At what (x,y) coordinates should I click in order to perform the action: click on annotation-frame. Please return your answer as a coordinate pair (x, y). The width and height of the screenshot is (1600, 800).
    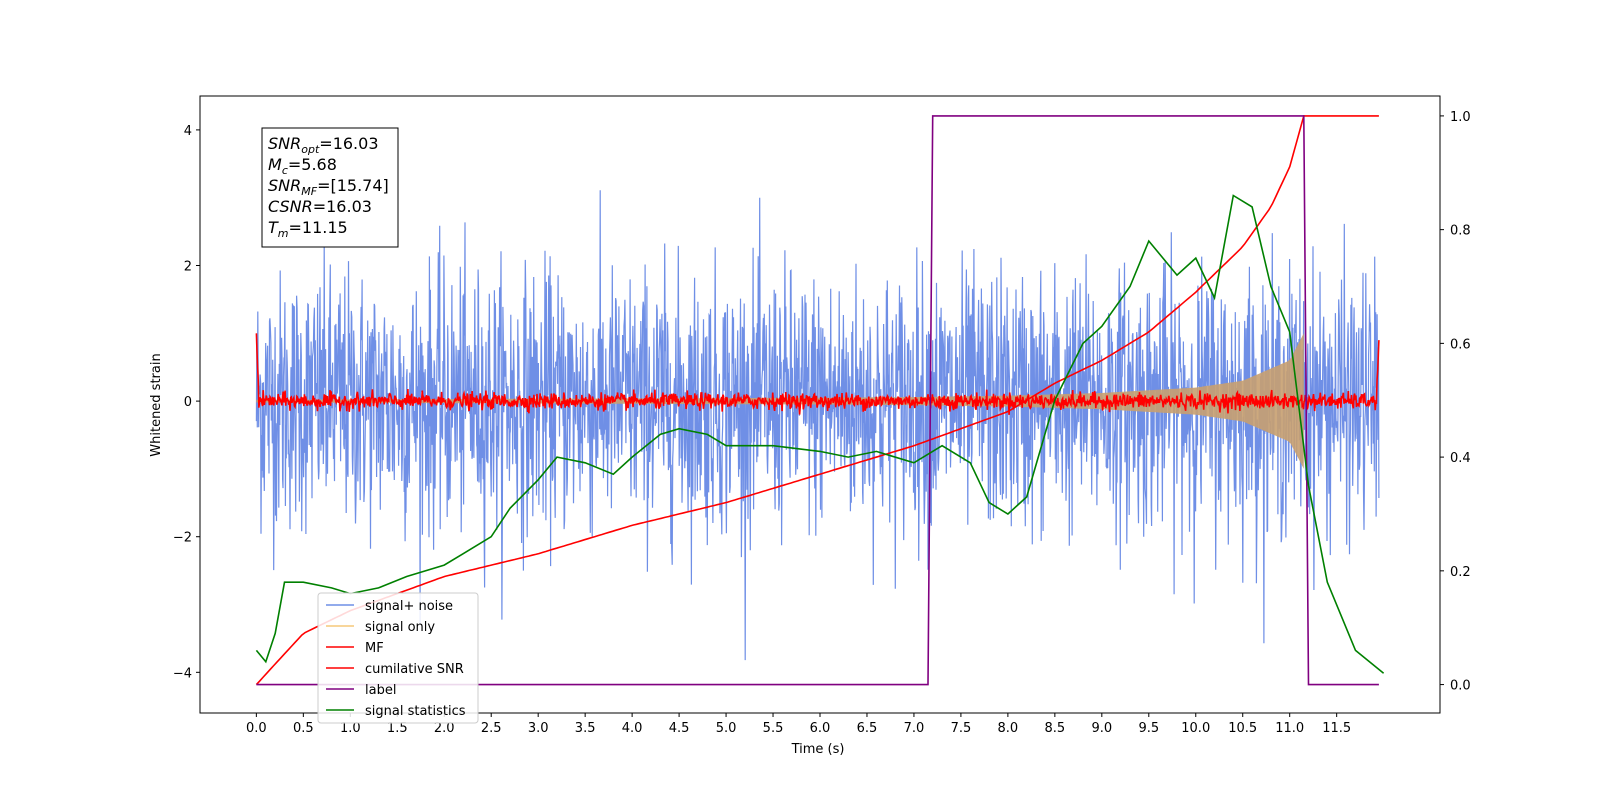
    Looking at the image, I should click on (330, 187).